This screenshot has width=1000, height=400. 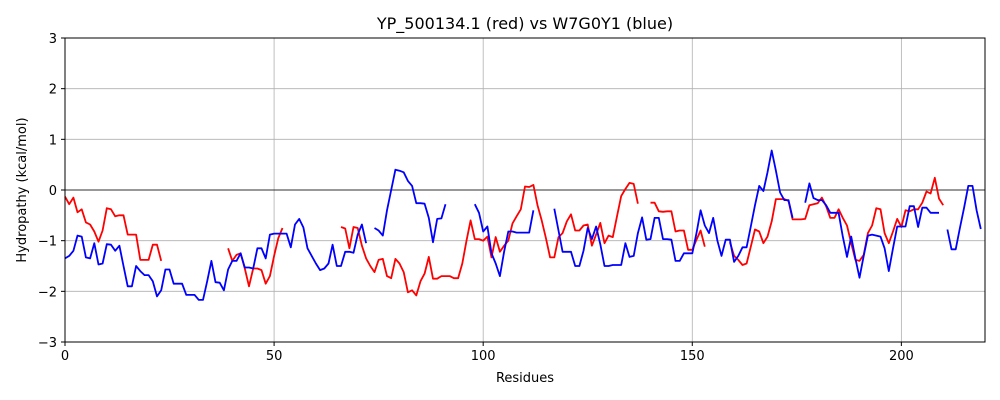 What do you see at coordinates (525, 378) in the screenshot?
I see `x-axis-label: Residues` at bounding box center [525, 378].